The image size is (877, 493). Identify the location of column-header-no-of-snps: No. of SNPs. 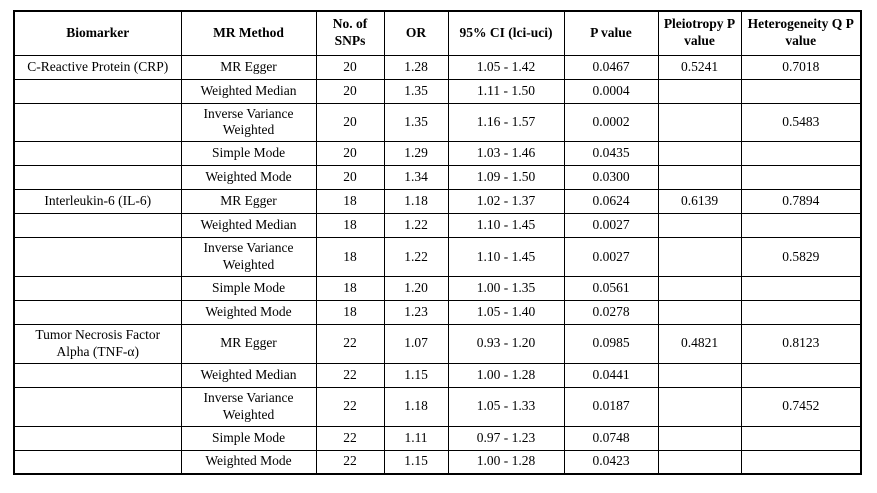
(350, 33).